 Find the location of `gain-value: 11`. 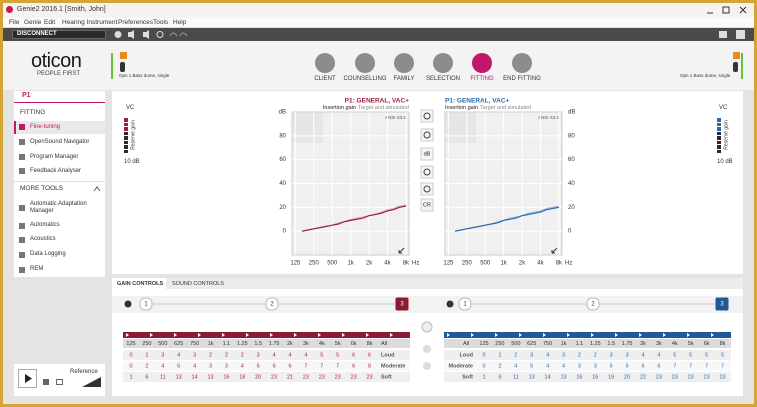

gain-value: 11 is located at coordinates (516, 377).